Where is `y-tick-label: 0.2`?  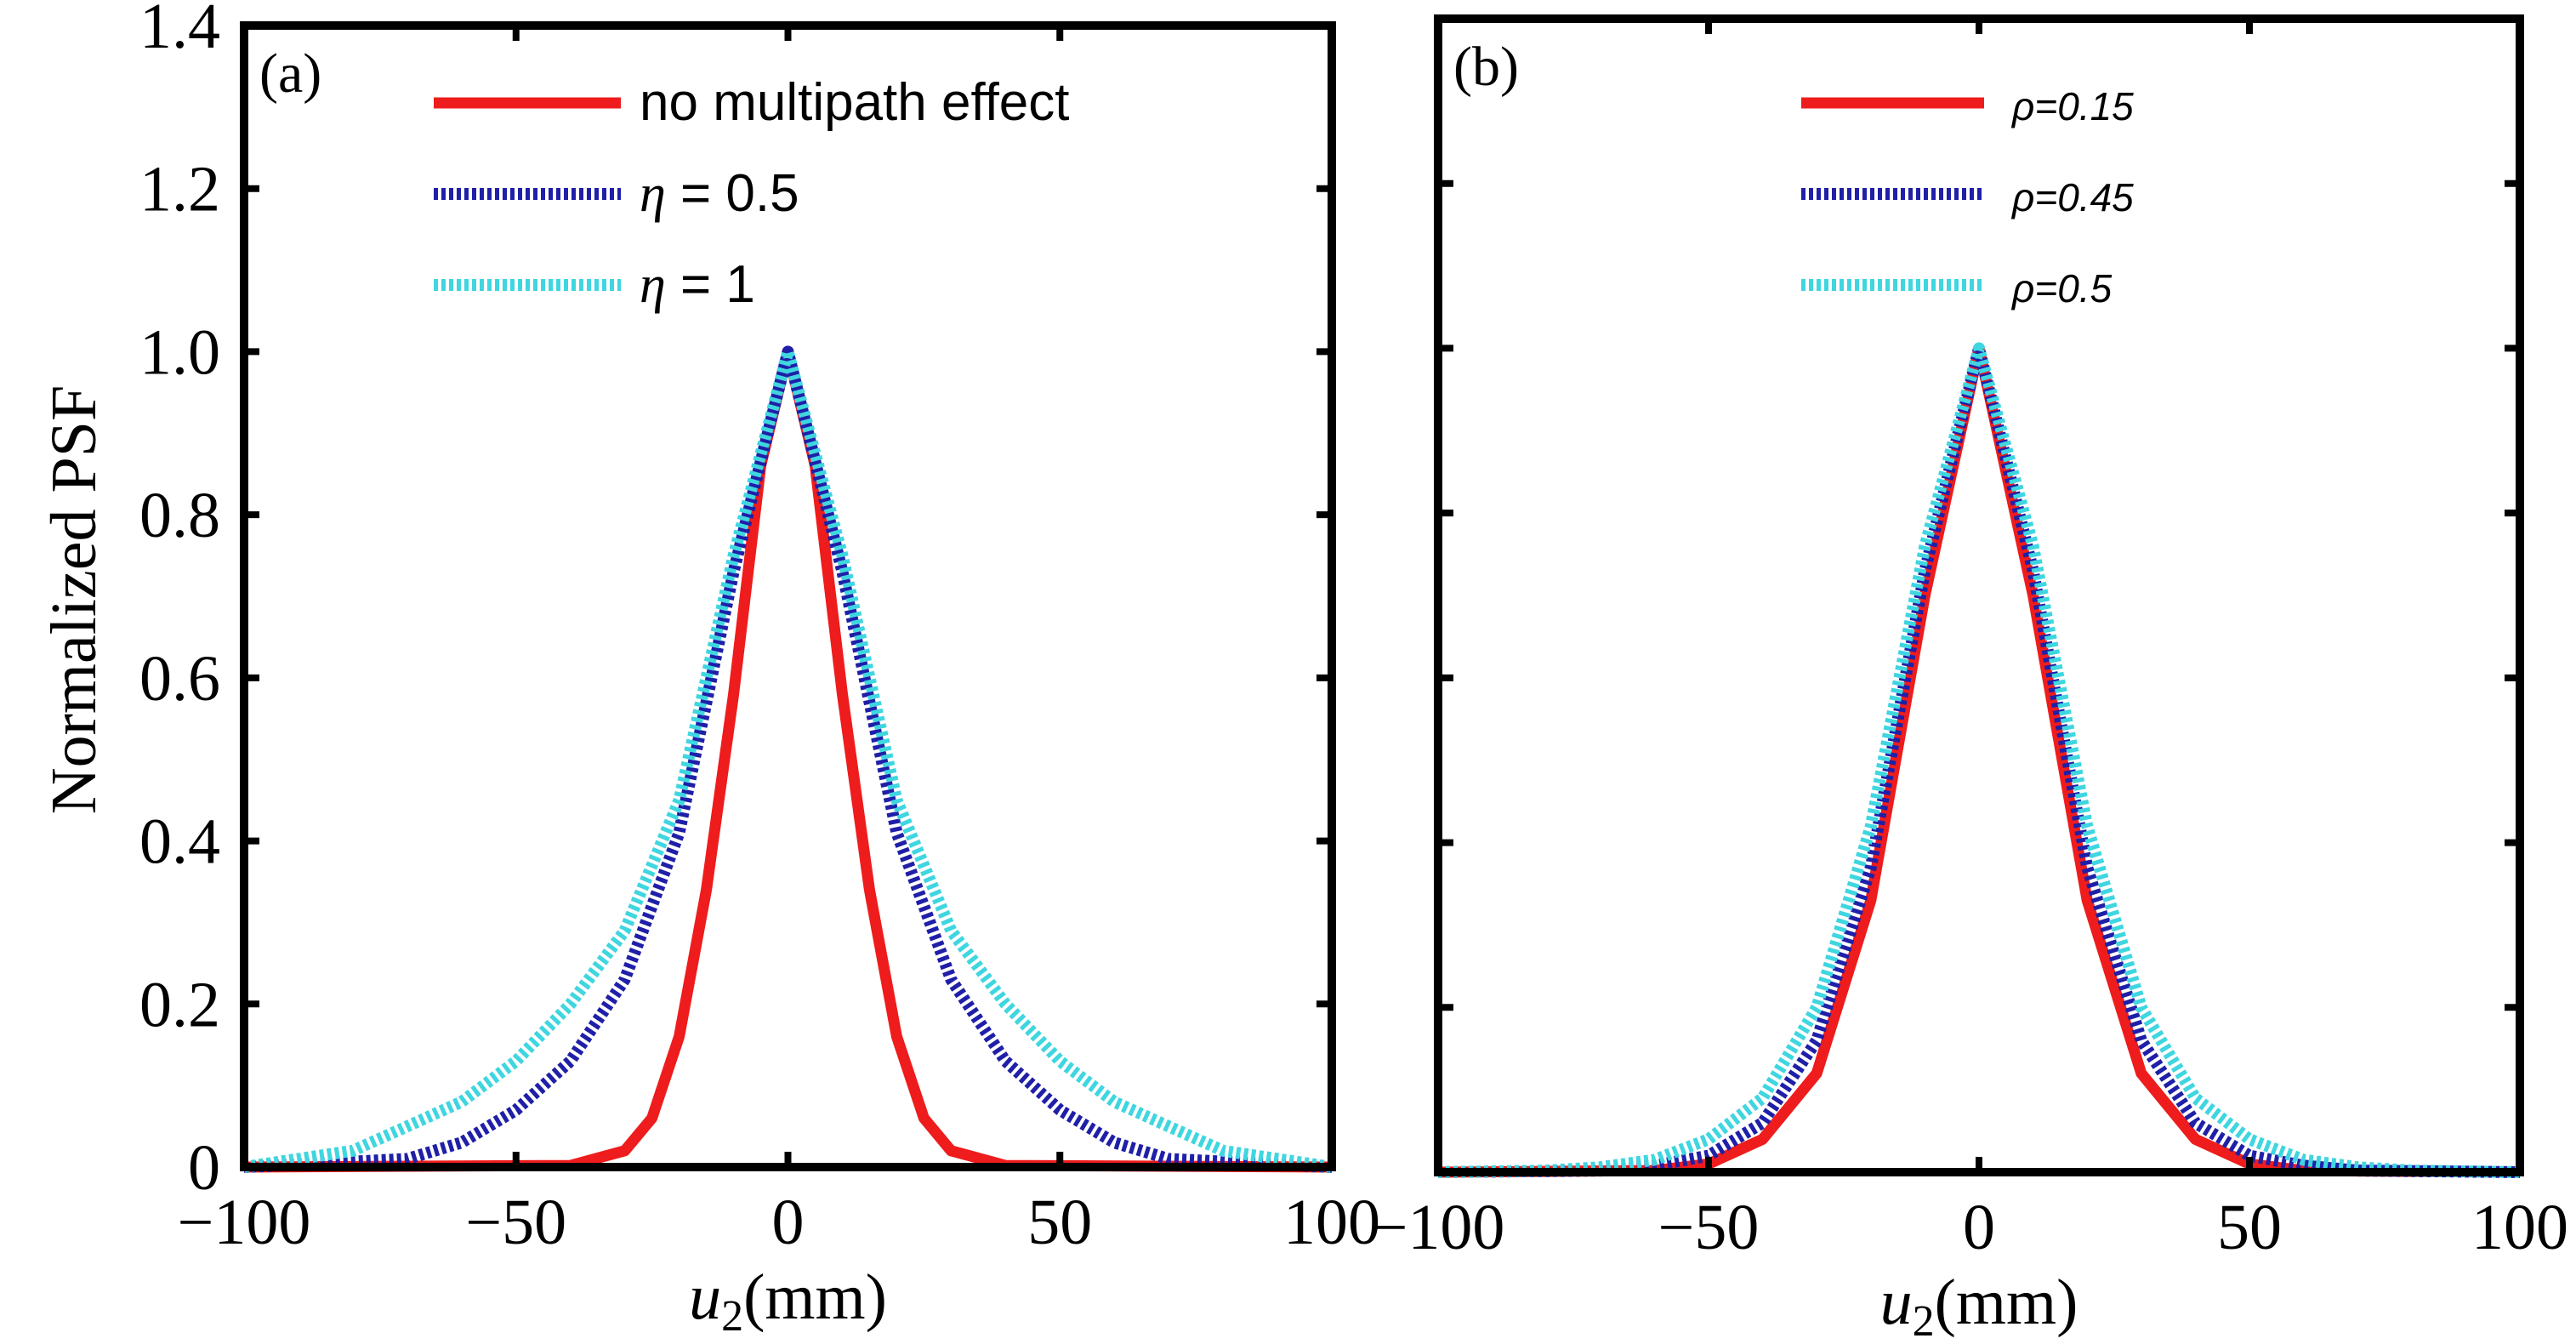 y-tick-label: 0.2 is located at coordinates (179, 1004).